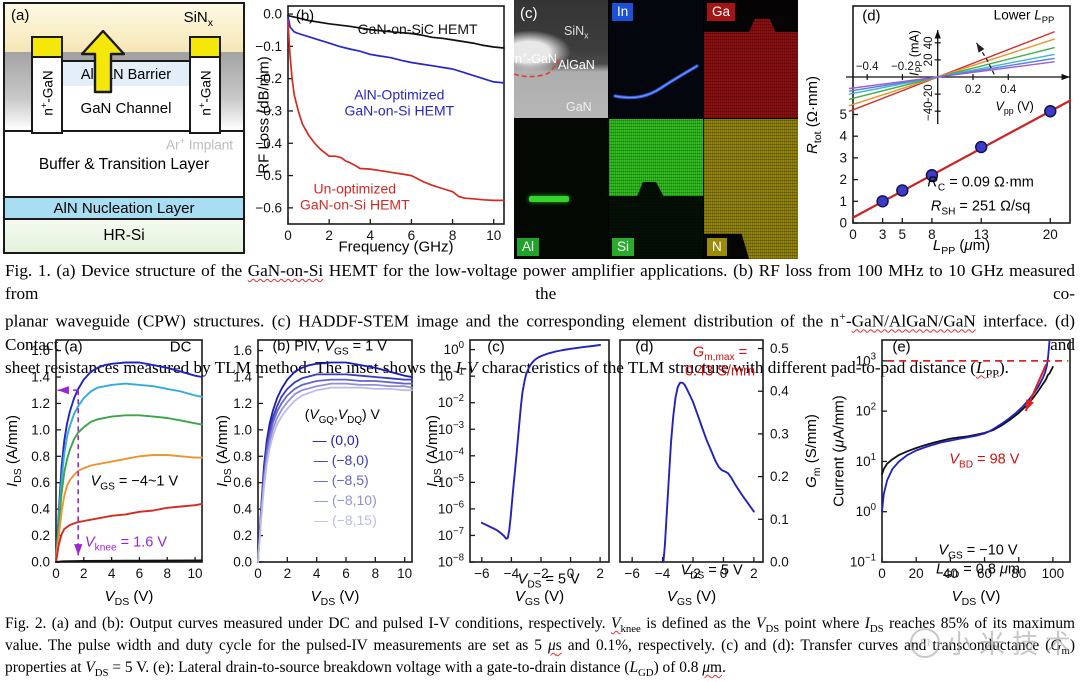  I want to click on metal-contact-right, so click(205, 48).